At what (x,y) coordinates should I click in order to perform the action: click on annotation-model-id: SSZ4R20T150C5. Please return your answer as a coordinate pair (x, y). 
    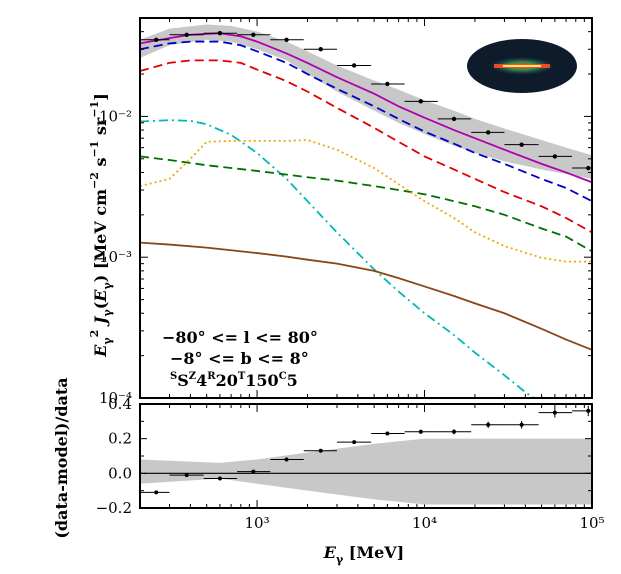
    Looking at the image, I should click on (234, 380).